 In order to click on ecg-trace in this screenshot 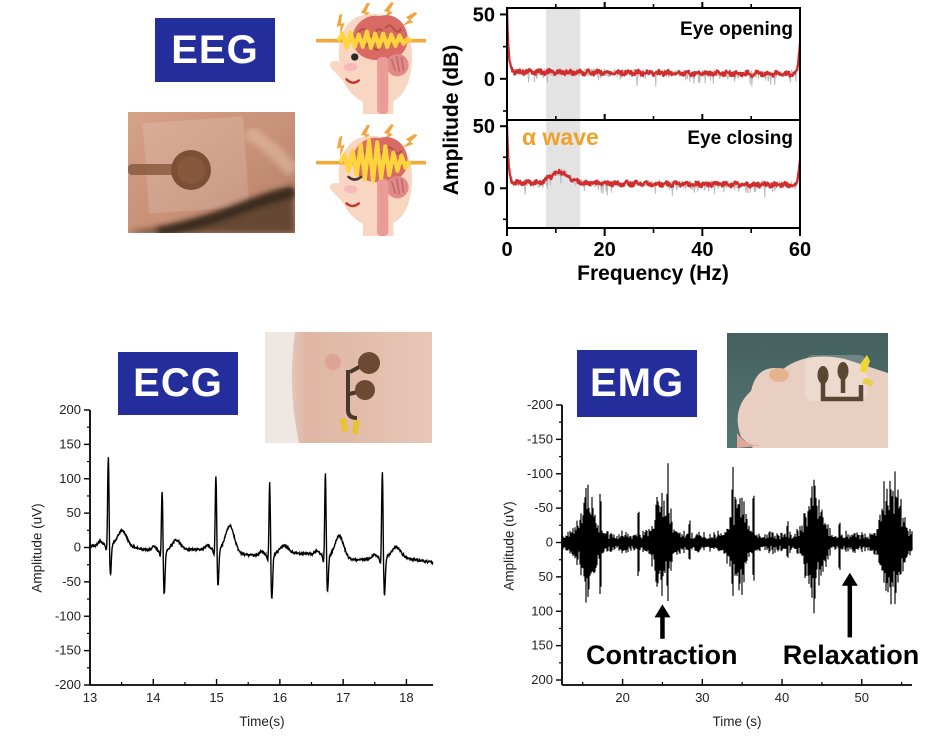, I will do `click(261, 528)`.